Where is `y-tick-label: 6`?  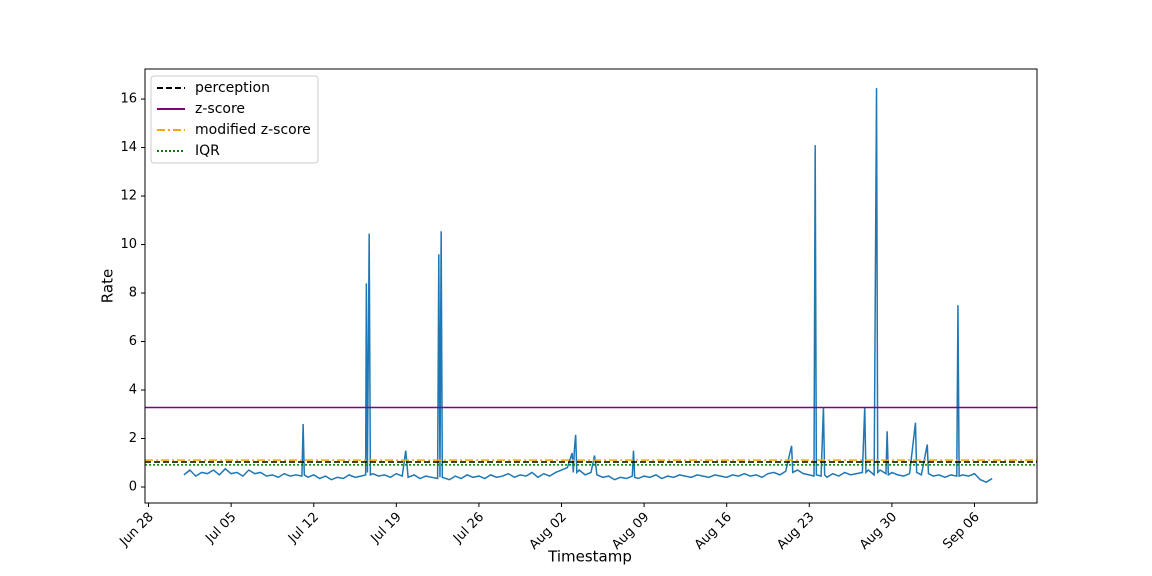 y-tick-label: 6 is located at coordinates (133, 341).